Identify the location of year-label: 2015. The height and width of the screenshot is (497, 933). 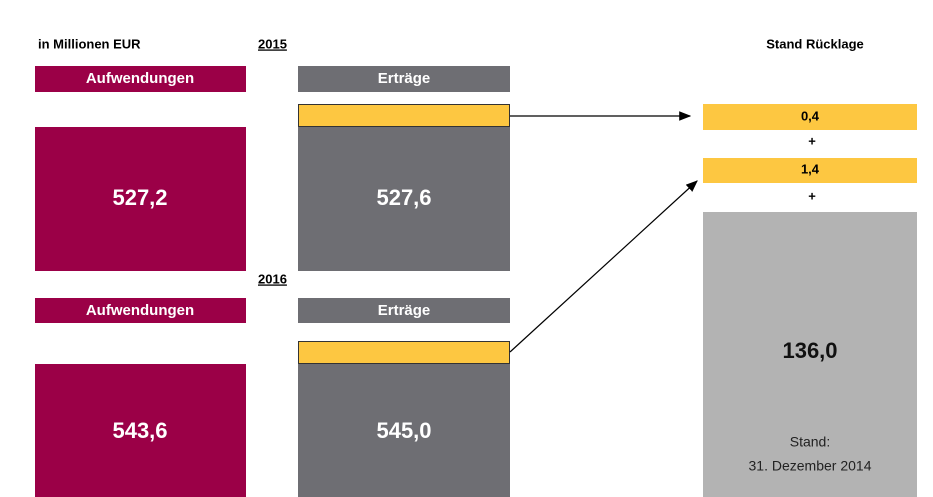
(272, 43).